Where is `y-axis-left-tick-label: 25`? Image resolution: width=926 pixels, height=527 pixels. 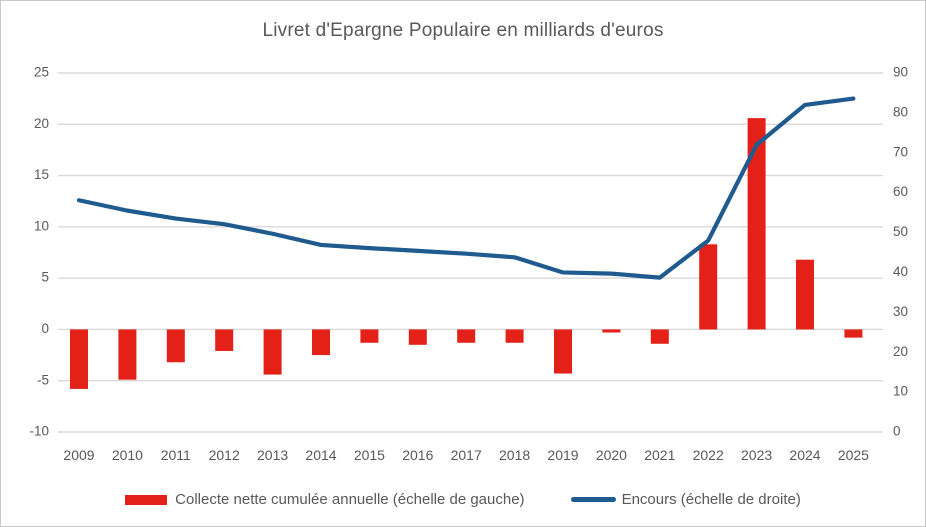 y-axis-left-tick-label: 25 is located at coordinates (41, 72).